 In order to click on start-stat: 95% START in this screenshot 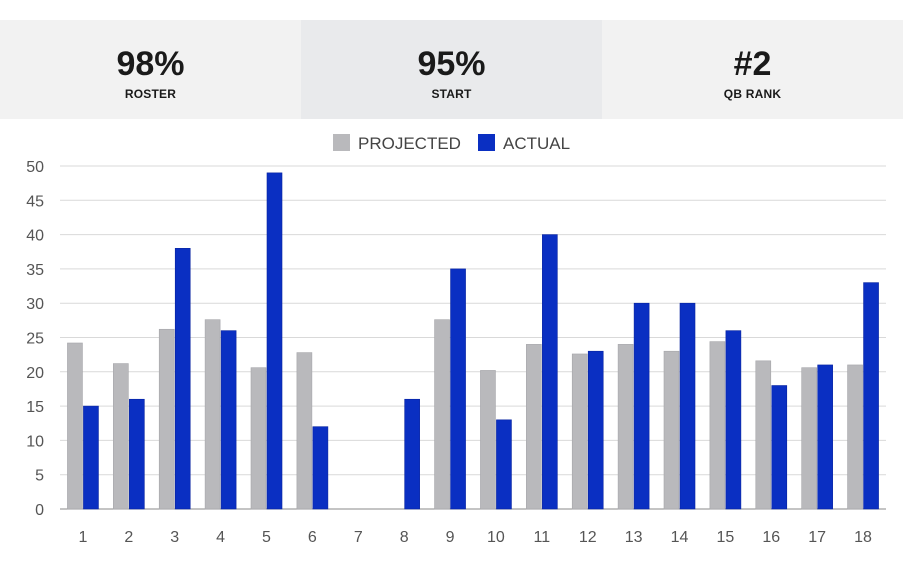, I will do `click(451, 69)`.